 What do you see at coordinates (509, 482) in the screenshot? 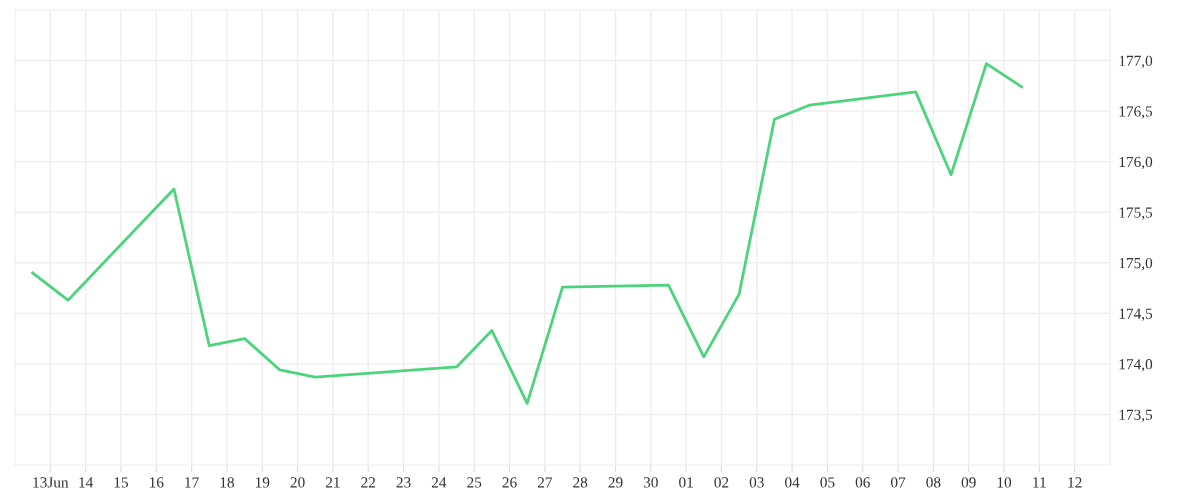
I see `x-tick-label: 26` at bounding box center [509, 482].